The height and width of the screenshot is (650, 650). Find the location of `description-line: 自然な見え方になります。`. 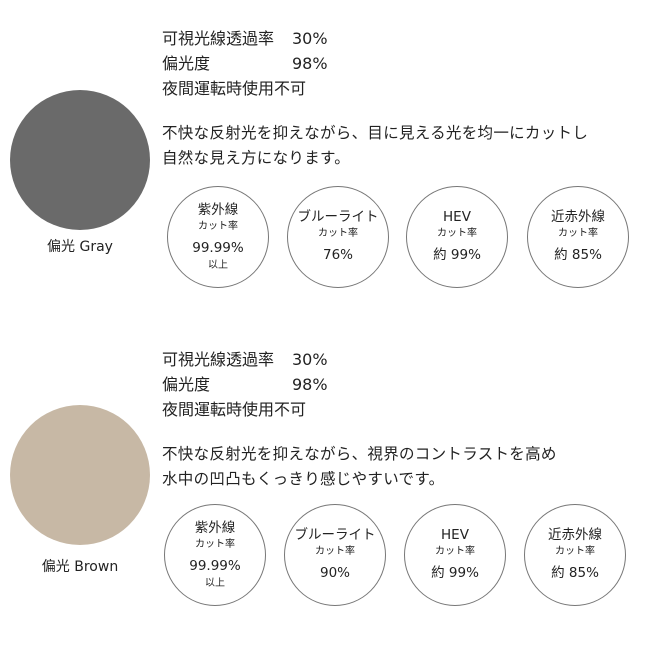

description-line: 自然な見え方になります。 is located at coordinates (256, 158).